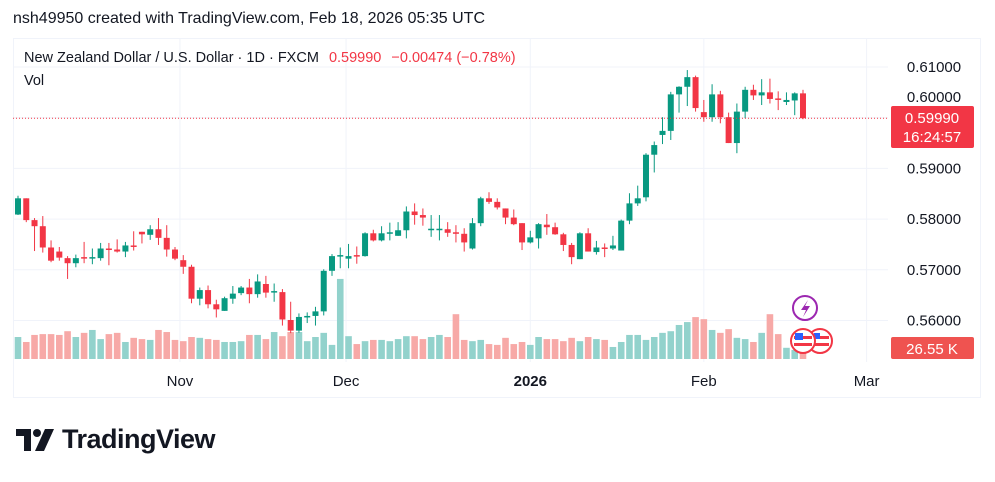 The width and height of the screenshot is (995, 482). Describe the element at coordinates (932, 127) in the screenshot. I see `last-price-label: 0.59990 16:24:57` at that location.